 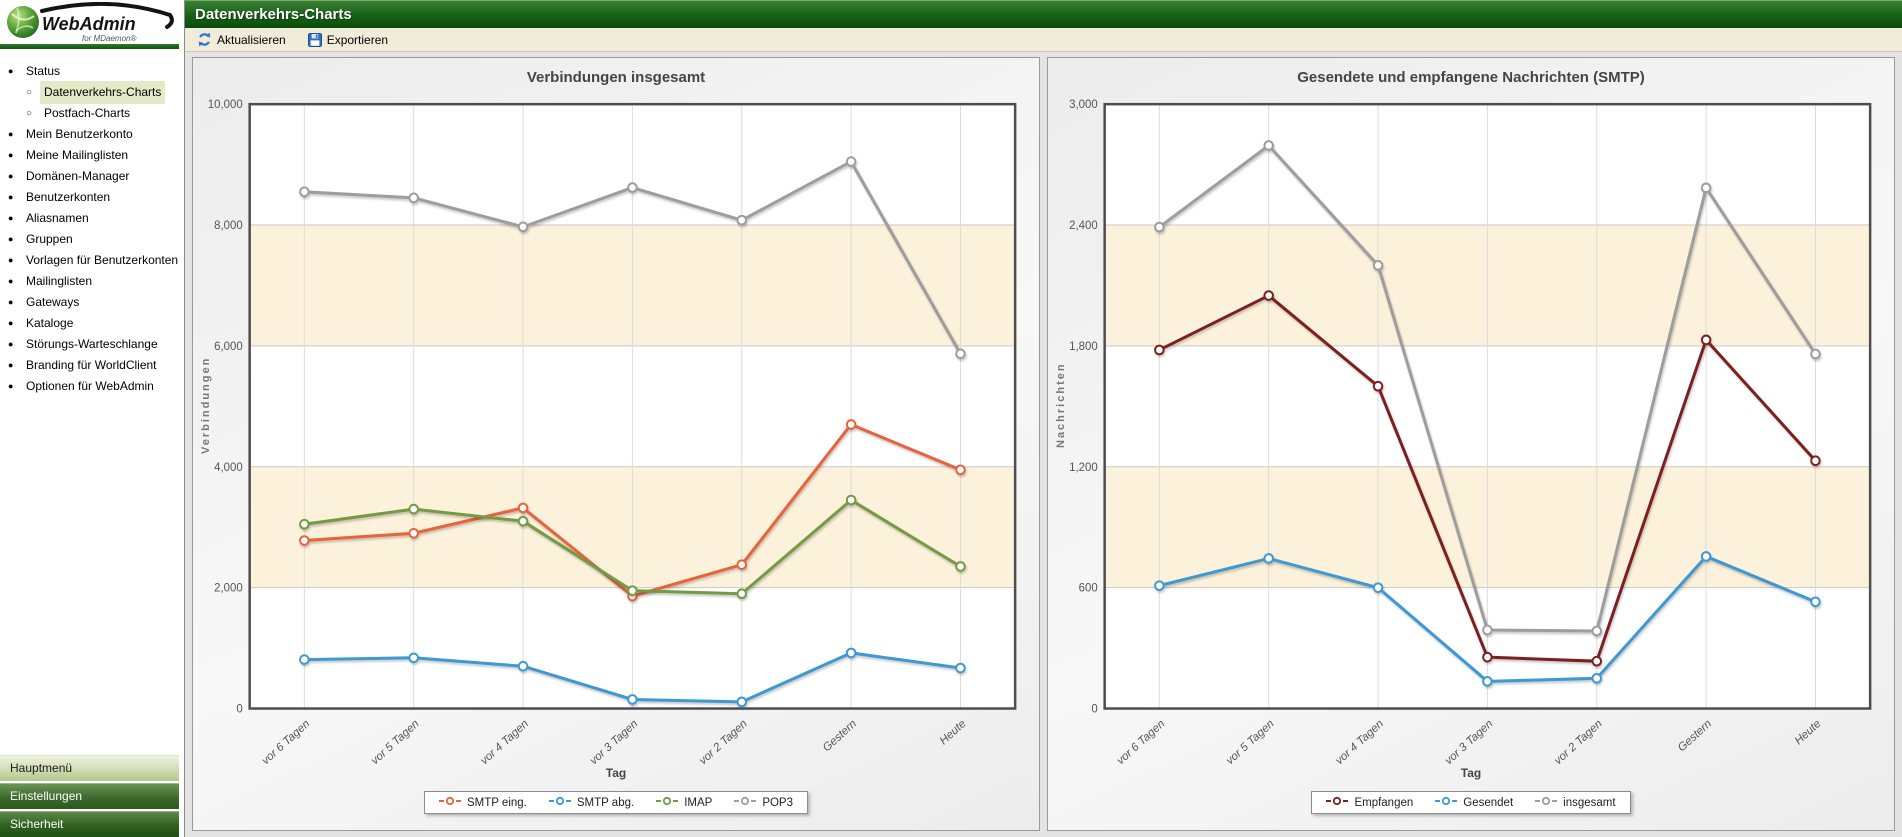 What do you see at coordinates (89, 824) in the screenshot?
I see `sidebar-button-sicherheit: Sicherheit` at bounding box center [89, 824].